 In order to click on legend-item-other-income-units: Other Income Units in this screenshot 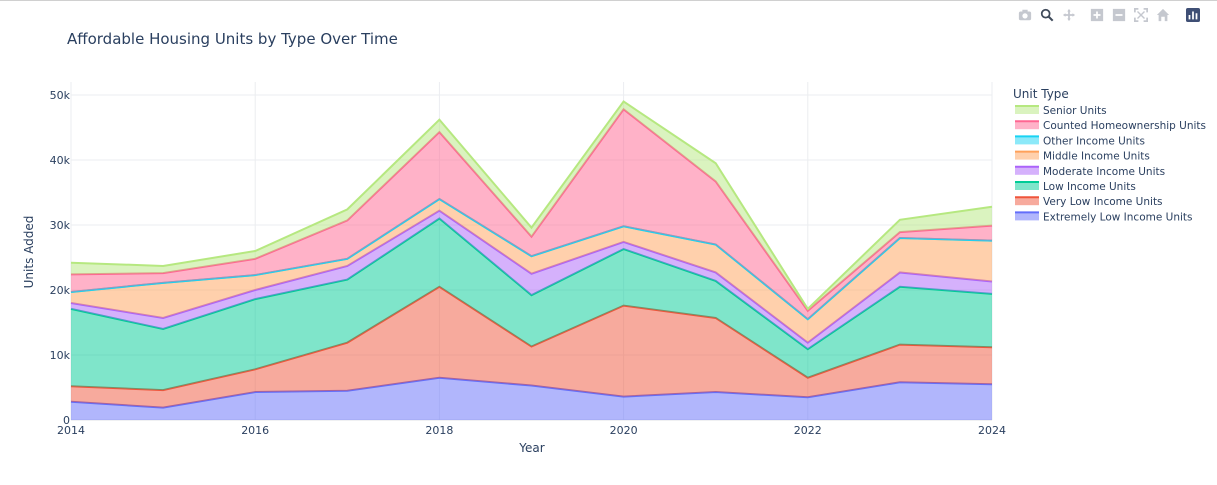, I will do `click(1080, 141)`.